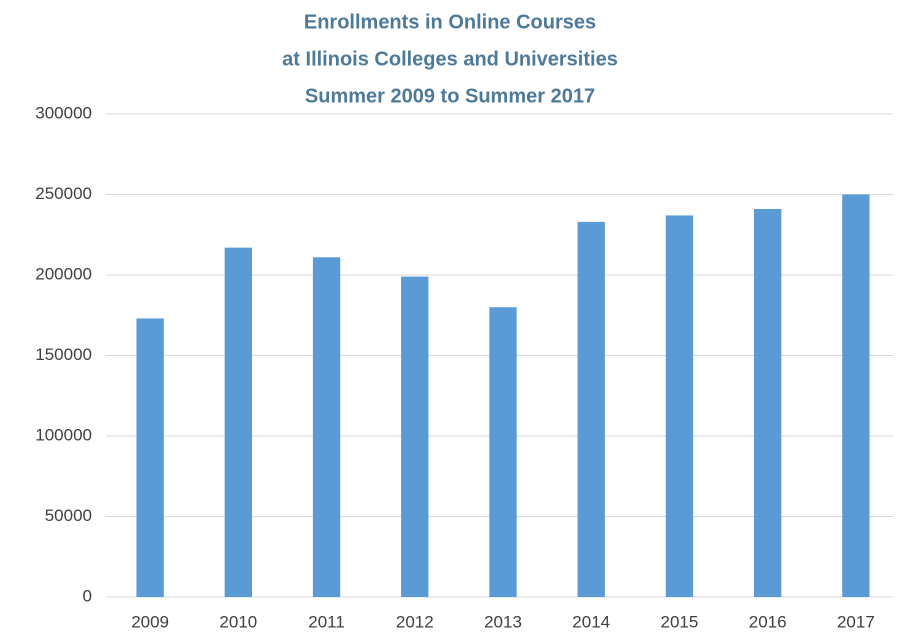  What do you see at coordinates (326, 621) in the screenshot?
I see `x-tick-label: 2011` at bounding box center [326, 621].